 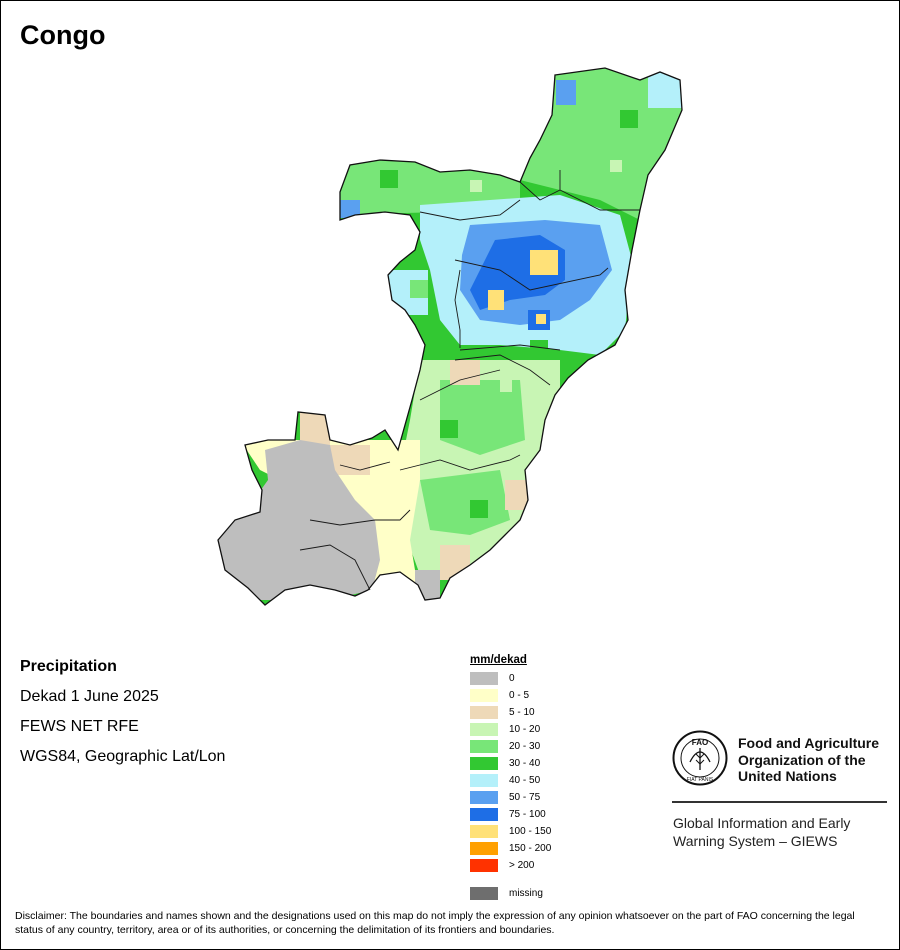 I want to click on legend-item-missing: missing, so click(x=510, y=893).